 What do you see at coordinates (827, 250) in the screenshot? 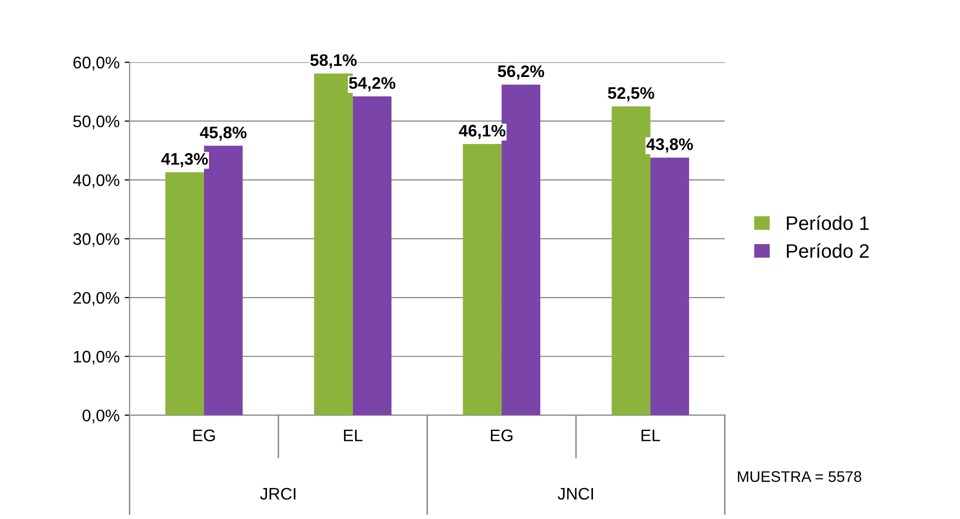
I see `legend-label: Período 2` at bounding box center [827, 250].